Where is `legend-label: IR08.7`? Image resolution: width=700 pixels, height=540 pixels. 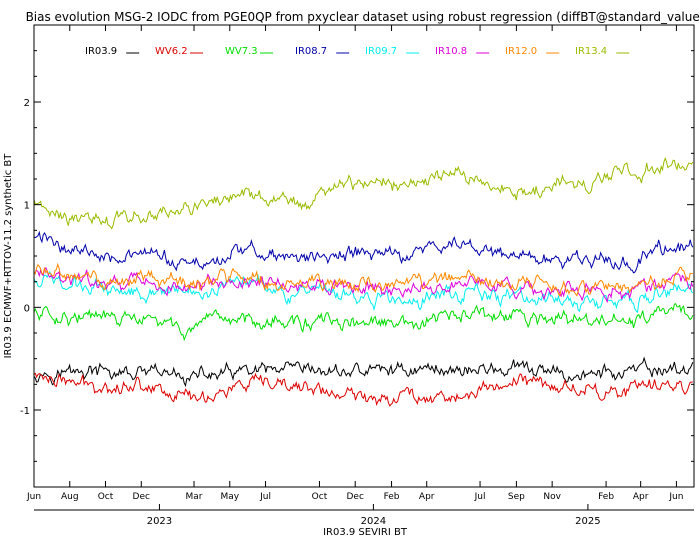 legend-label: IR08.7 is located at coordinates (311, 51).